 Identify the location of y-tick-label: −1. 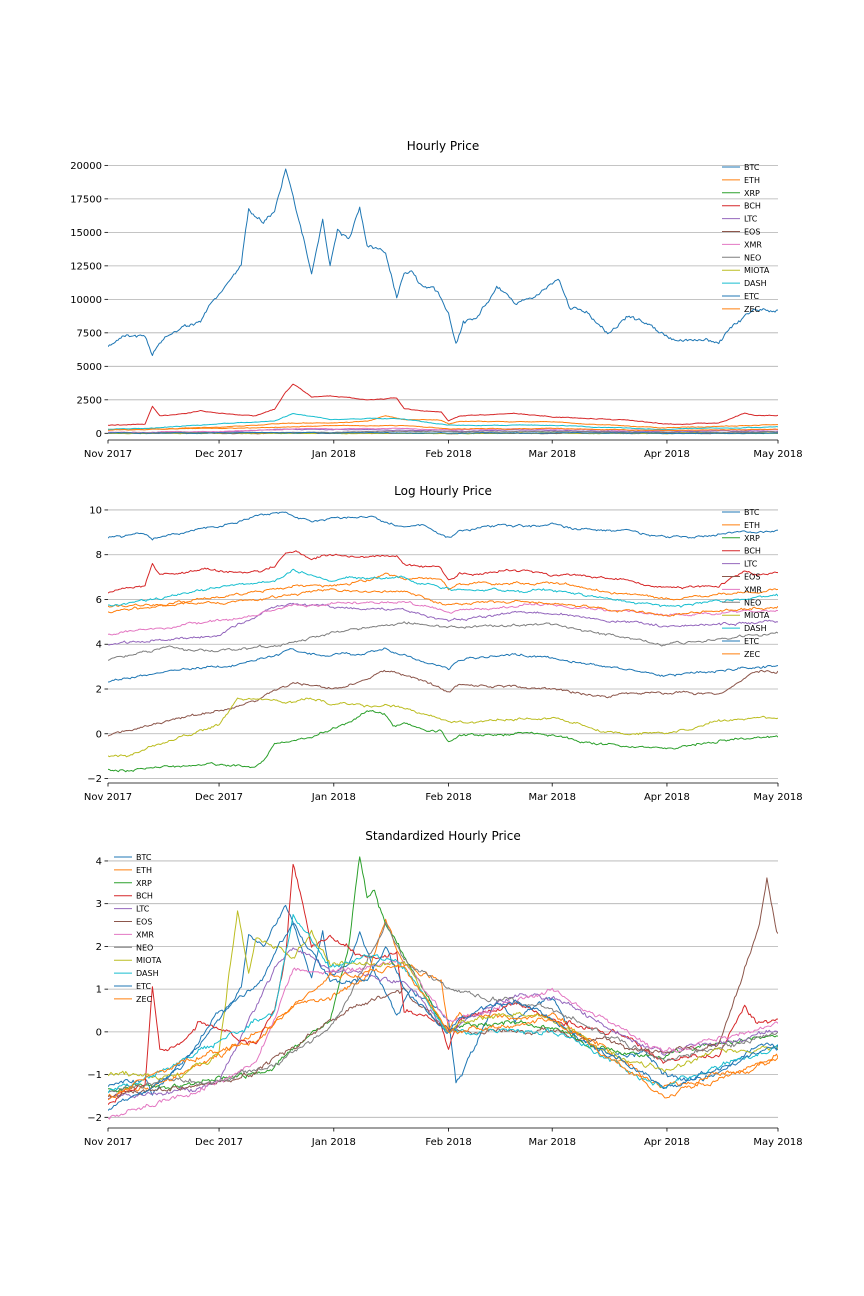
(94, 1075).